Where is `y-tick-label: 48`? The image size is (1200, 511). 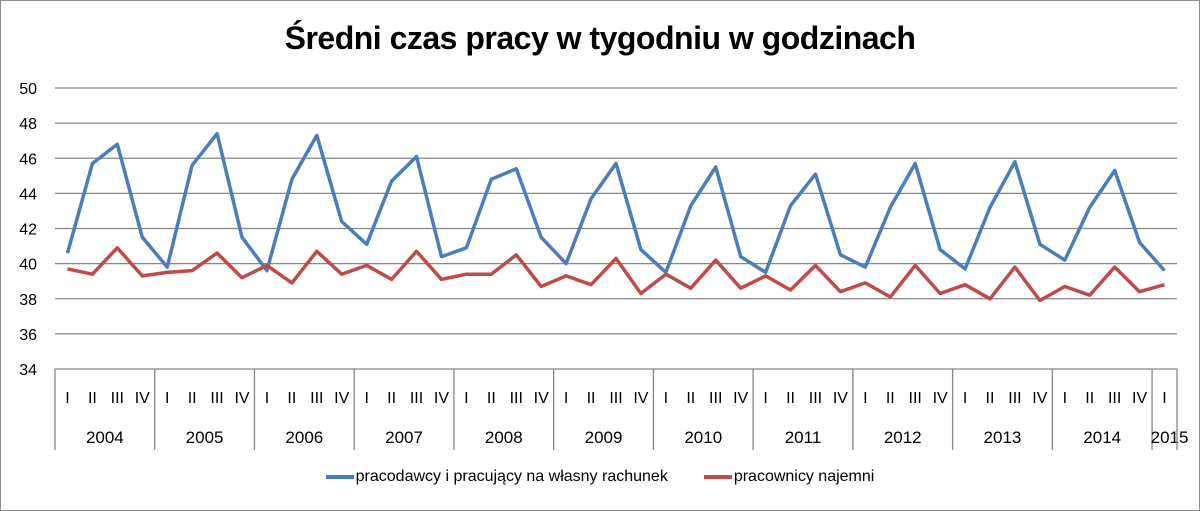
y-tick-label: 48 is located at coordinates (28, 124).